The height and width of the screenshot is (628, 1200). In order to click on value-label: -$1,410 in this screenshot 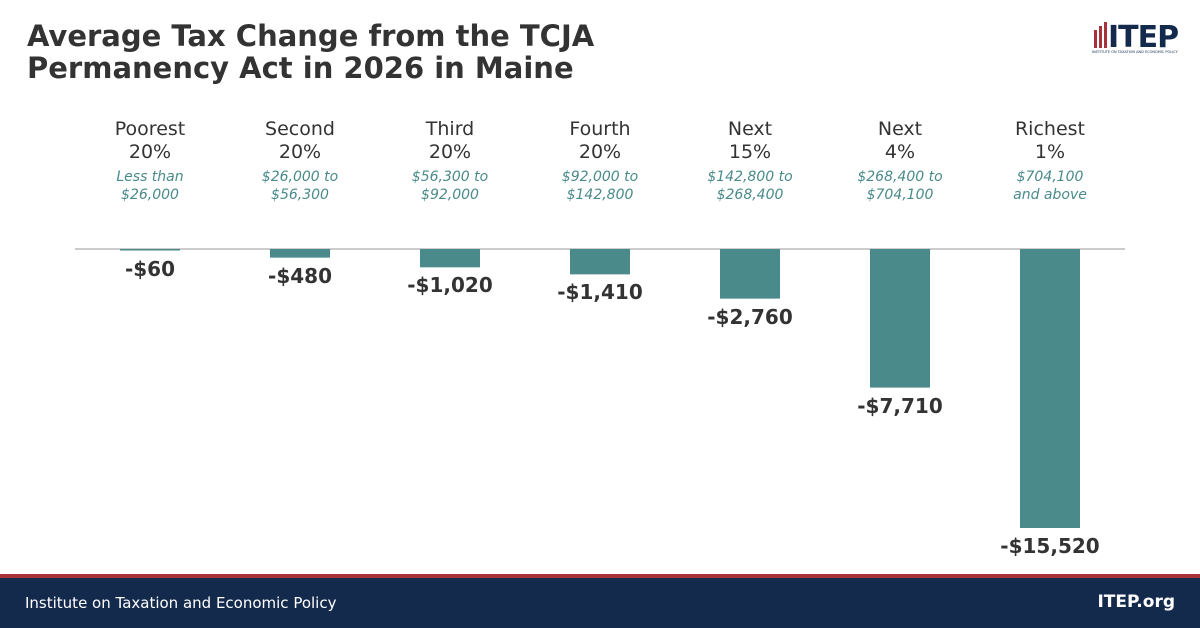, I will do `click(600, 292)`.